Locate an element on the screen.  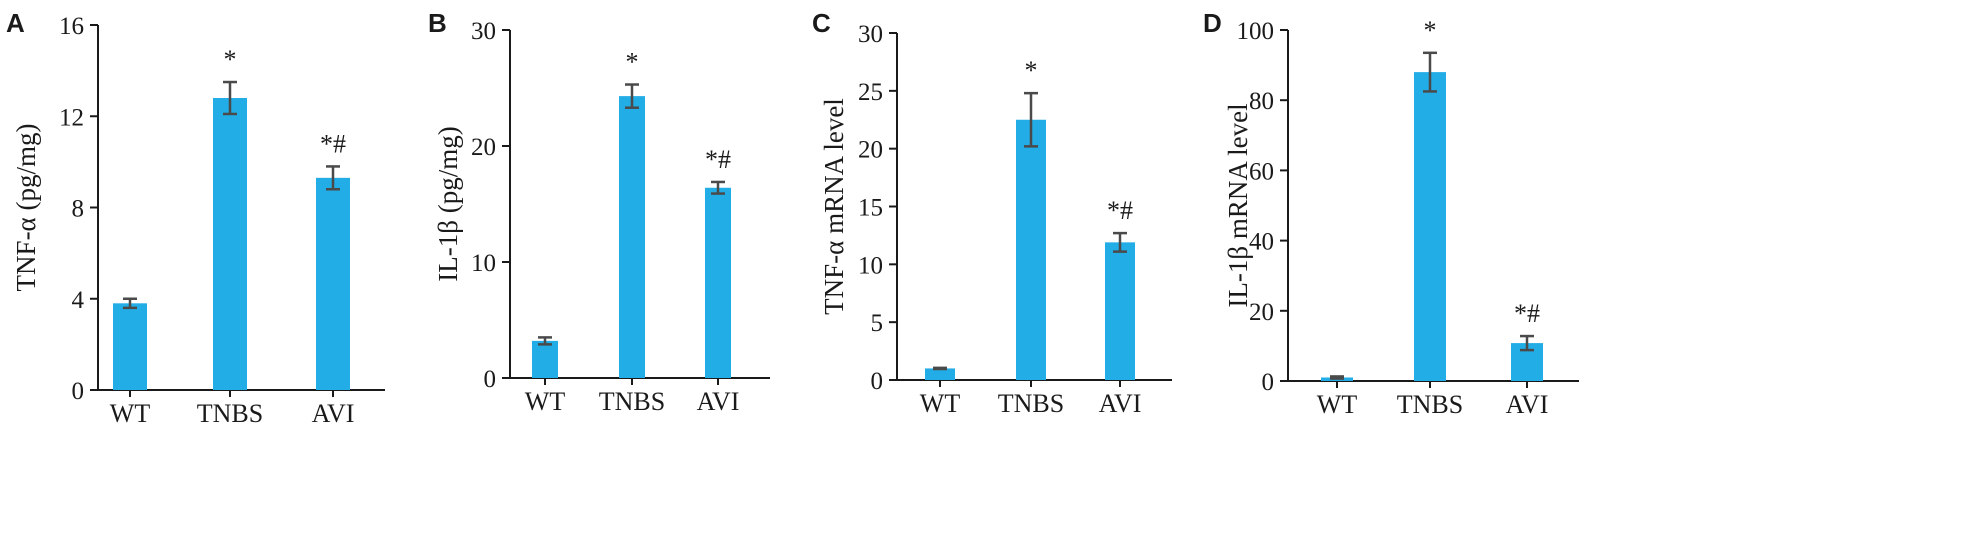
y-tick-label: 25 is located at coordinates (870, 92).